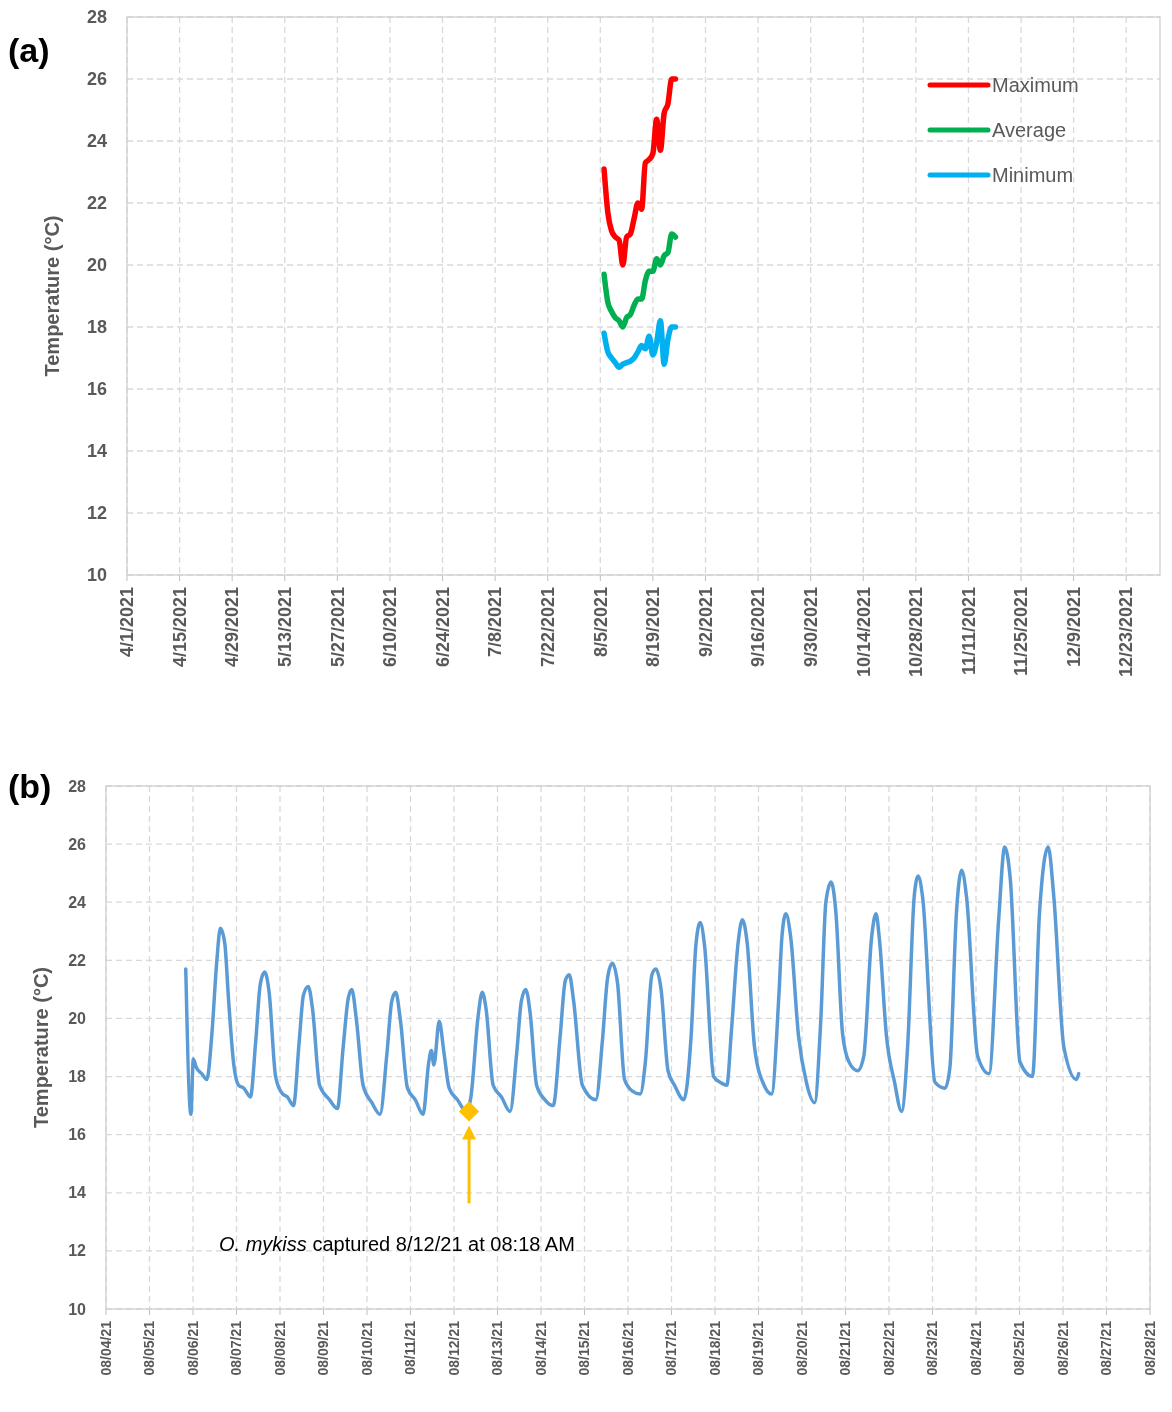 This screenshot has width=1172, height=1412. Describe the element at coordinates (410, 1347) in the screenshot. I see `x-tick-label: 08/11/21` at that location.